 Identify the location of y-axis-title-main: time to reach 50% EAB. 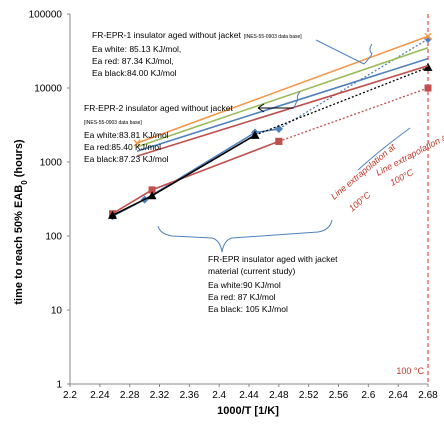
(19, 245).